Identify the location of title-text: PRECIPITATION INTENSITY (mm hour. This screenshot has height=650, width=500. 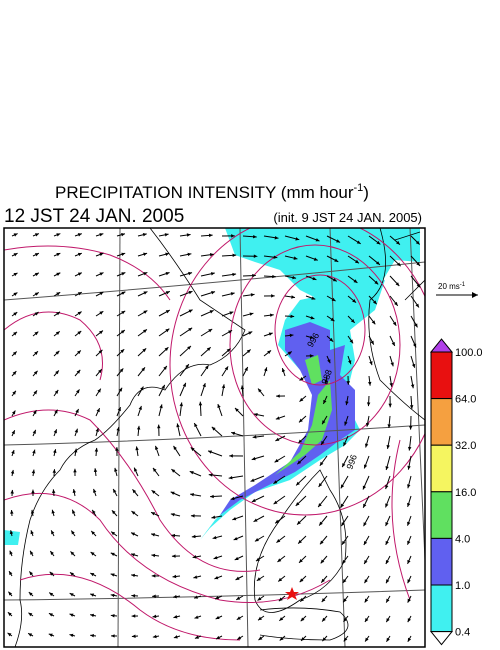
(204, 192).